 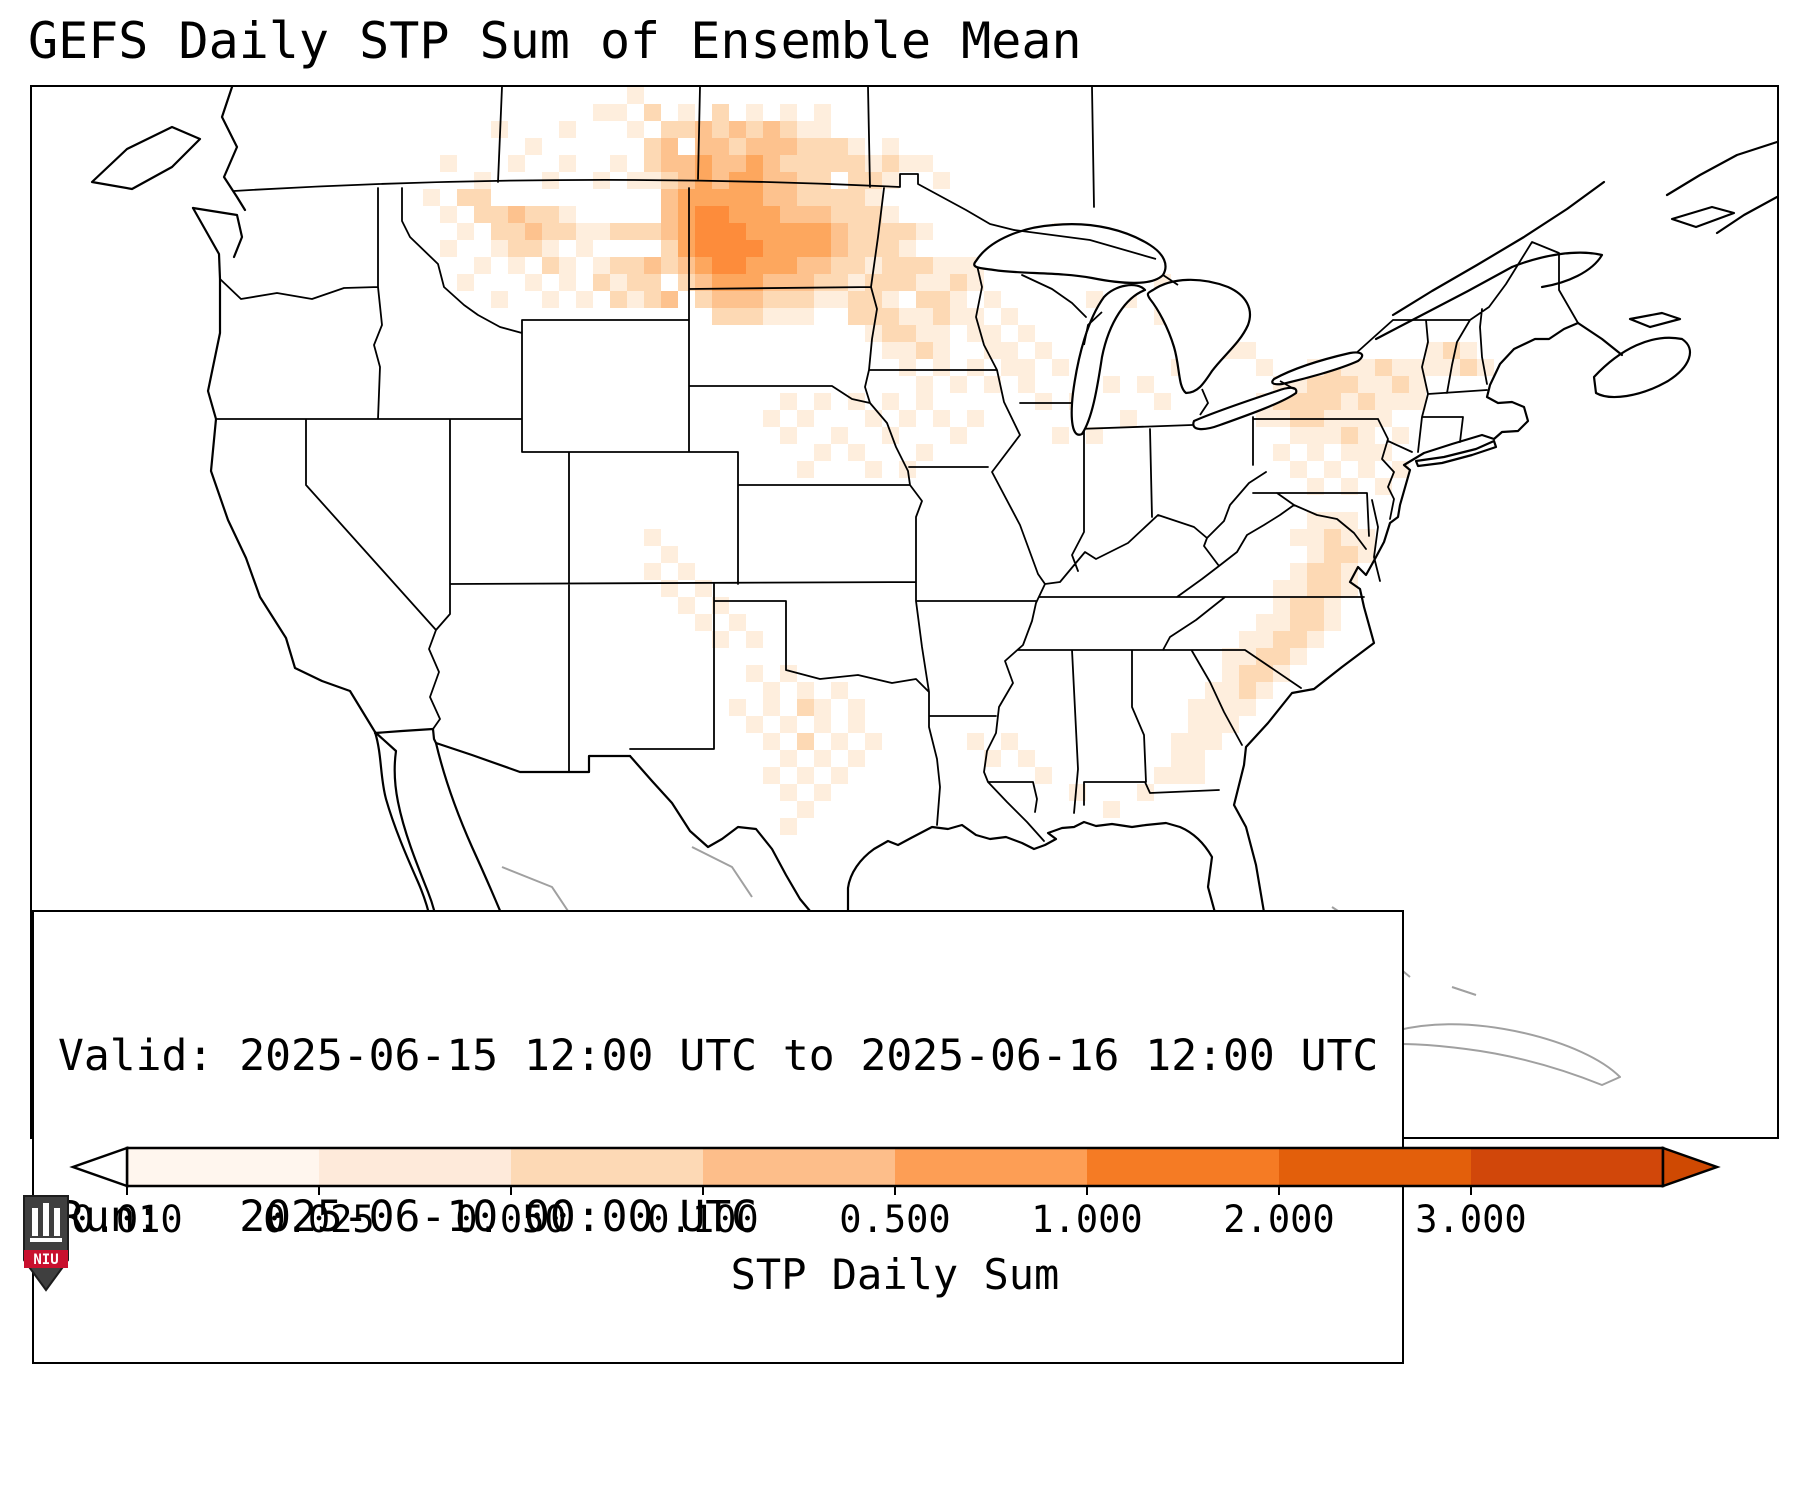 I want to click on lake-superior, so click(x=1070, y=253).